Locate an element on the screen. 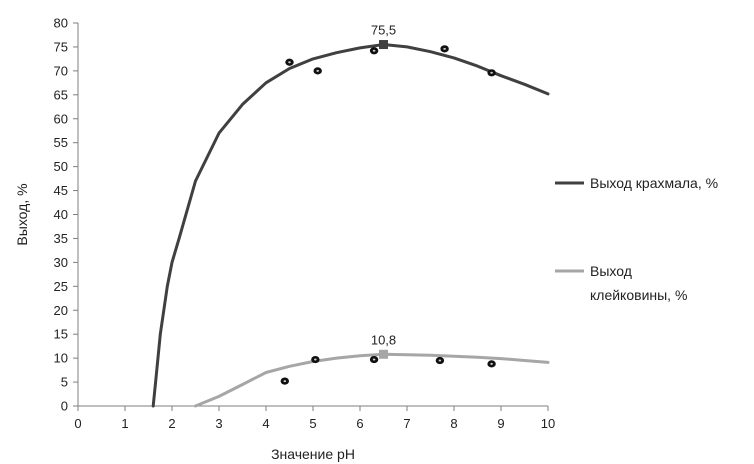 Image resolution: width=754 pixels, height=464 pixels. y-tick-label: 5 is located at coordinates (64, 382).